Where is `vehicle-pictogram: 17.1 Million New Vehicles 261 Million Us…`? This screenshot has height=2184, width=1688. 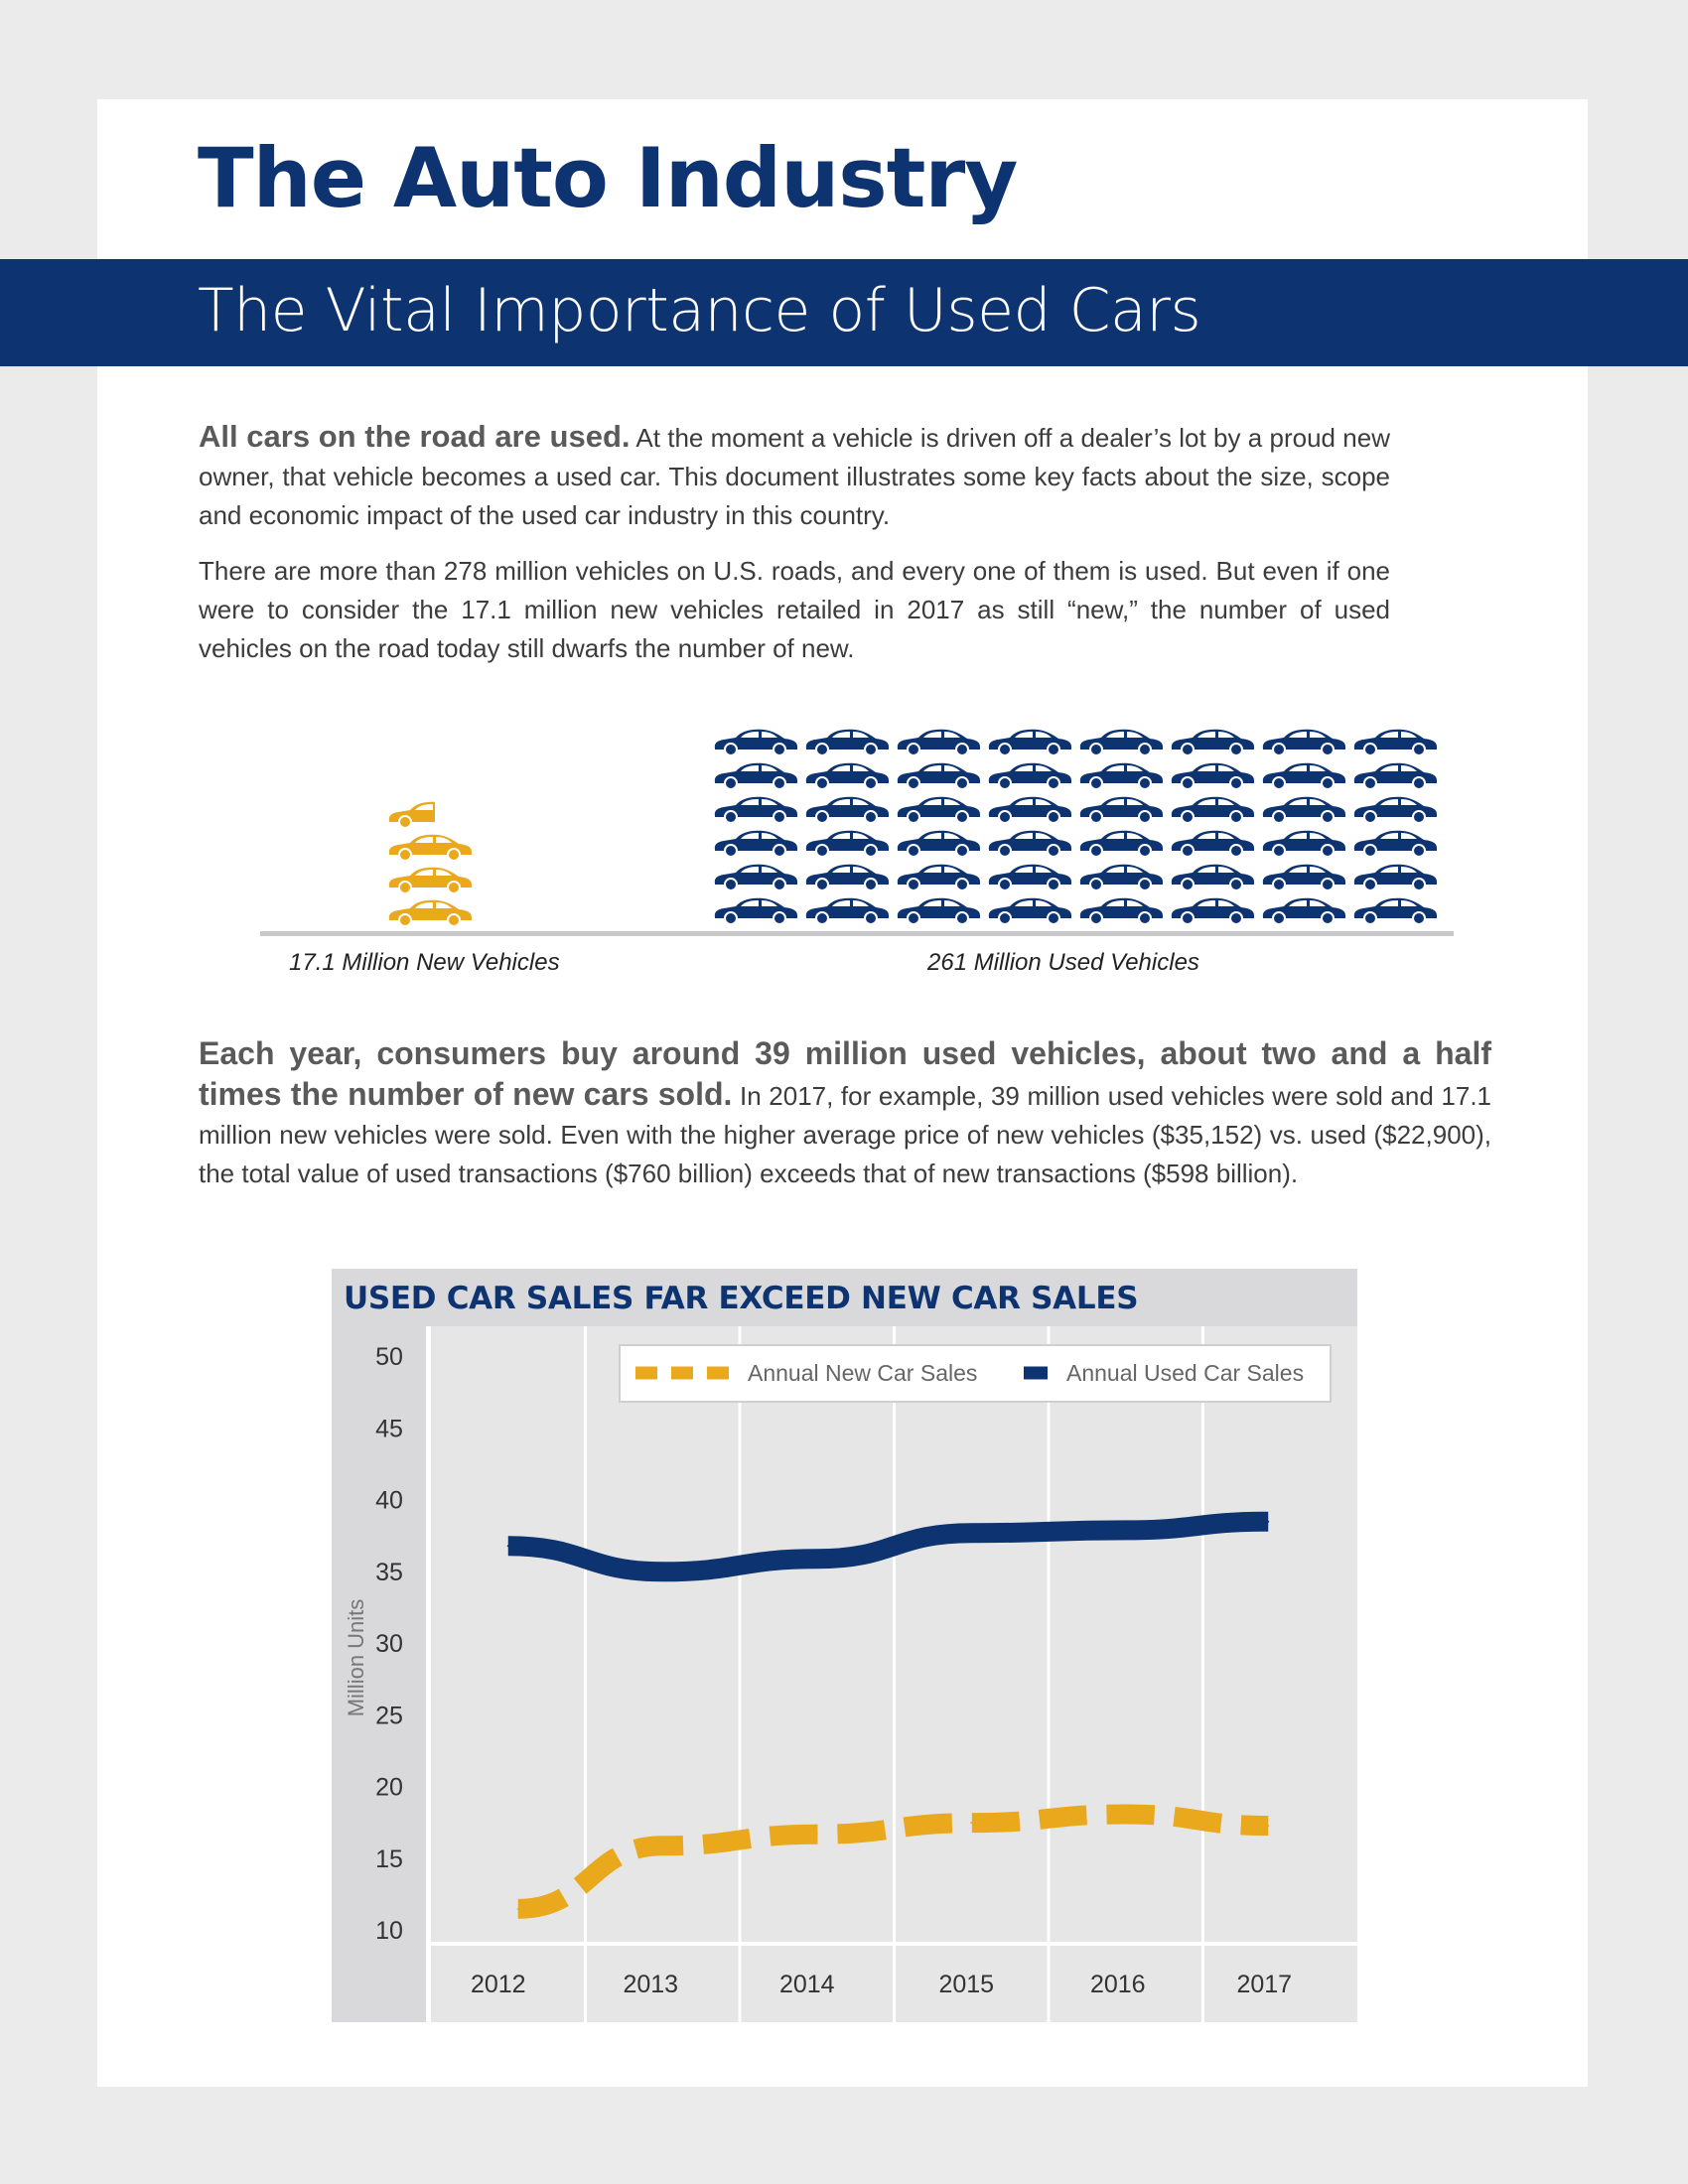
vehicle-pictogram: 17.1 Million New Vehicles 261 Million Us… is located at coordinates (844, 854).